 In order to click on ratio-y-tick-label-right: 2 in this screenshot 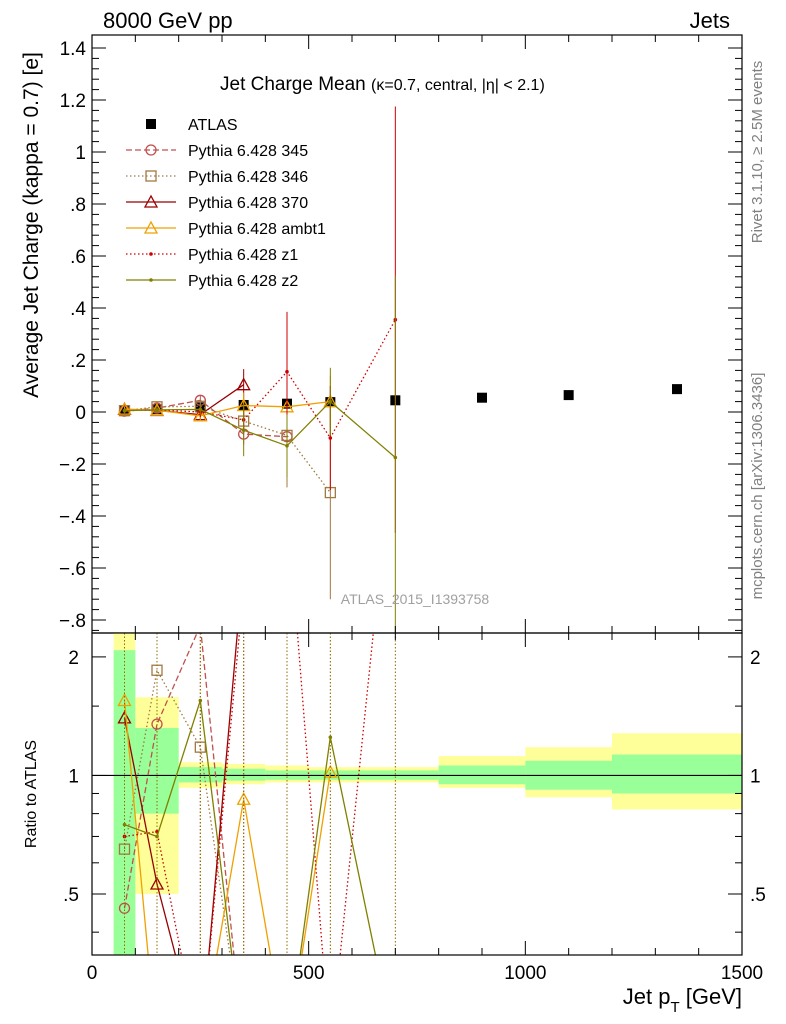, I will do `click(755, 658)`.